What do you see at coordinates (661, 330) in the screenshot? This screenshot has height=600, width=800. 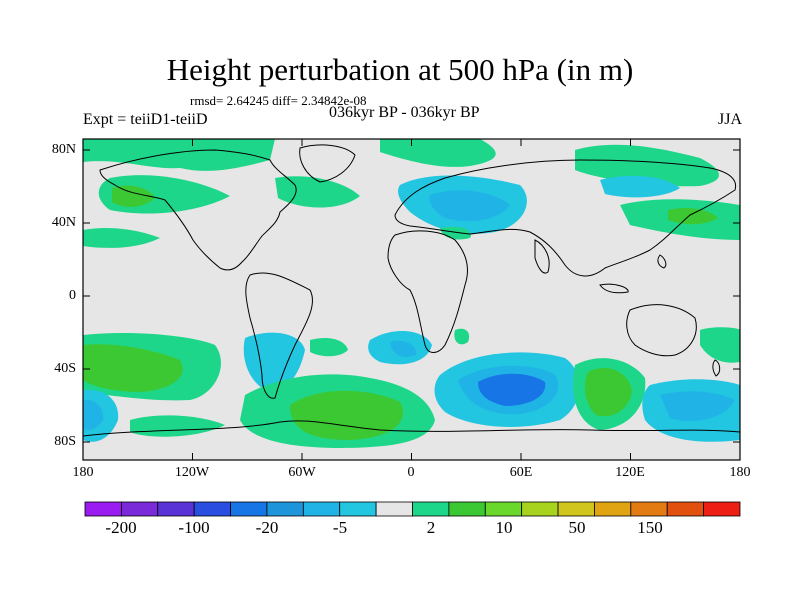 I see `coastline-australia` at bounding box center [661, 330].